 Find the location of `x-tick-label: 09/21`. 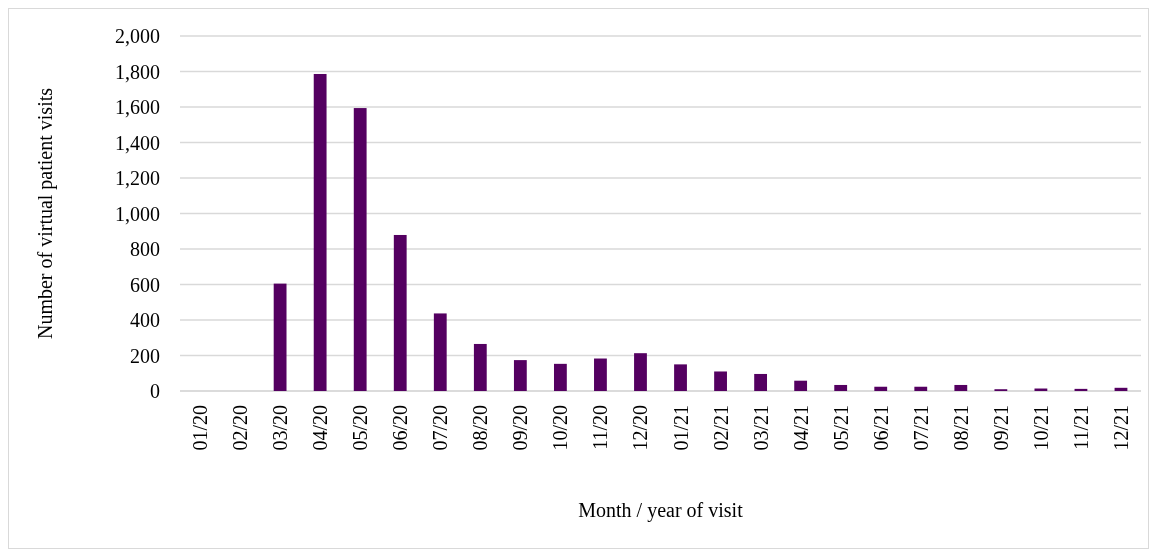

x-tick-label: 09/21 is located at coordinates (1000, 428).